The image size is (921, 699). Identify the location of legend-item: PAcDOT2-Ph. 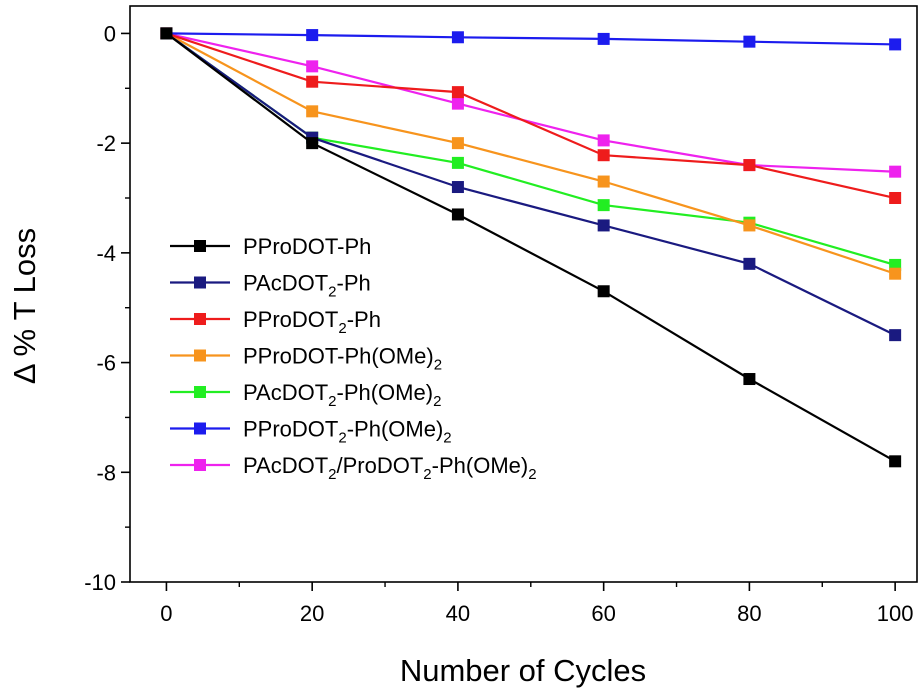
(270, 286).